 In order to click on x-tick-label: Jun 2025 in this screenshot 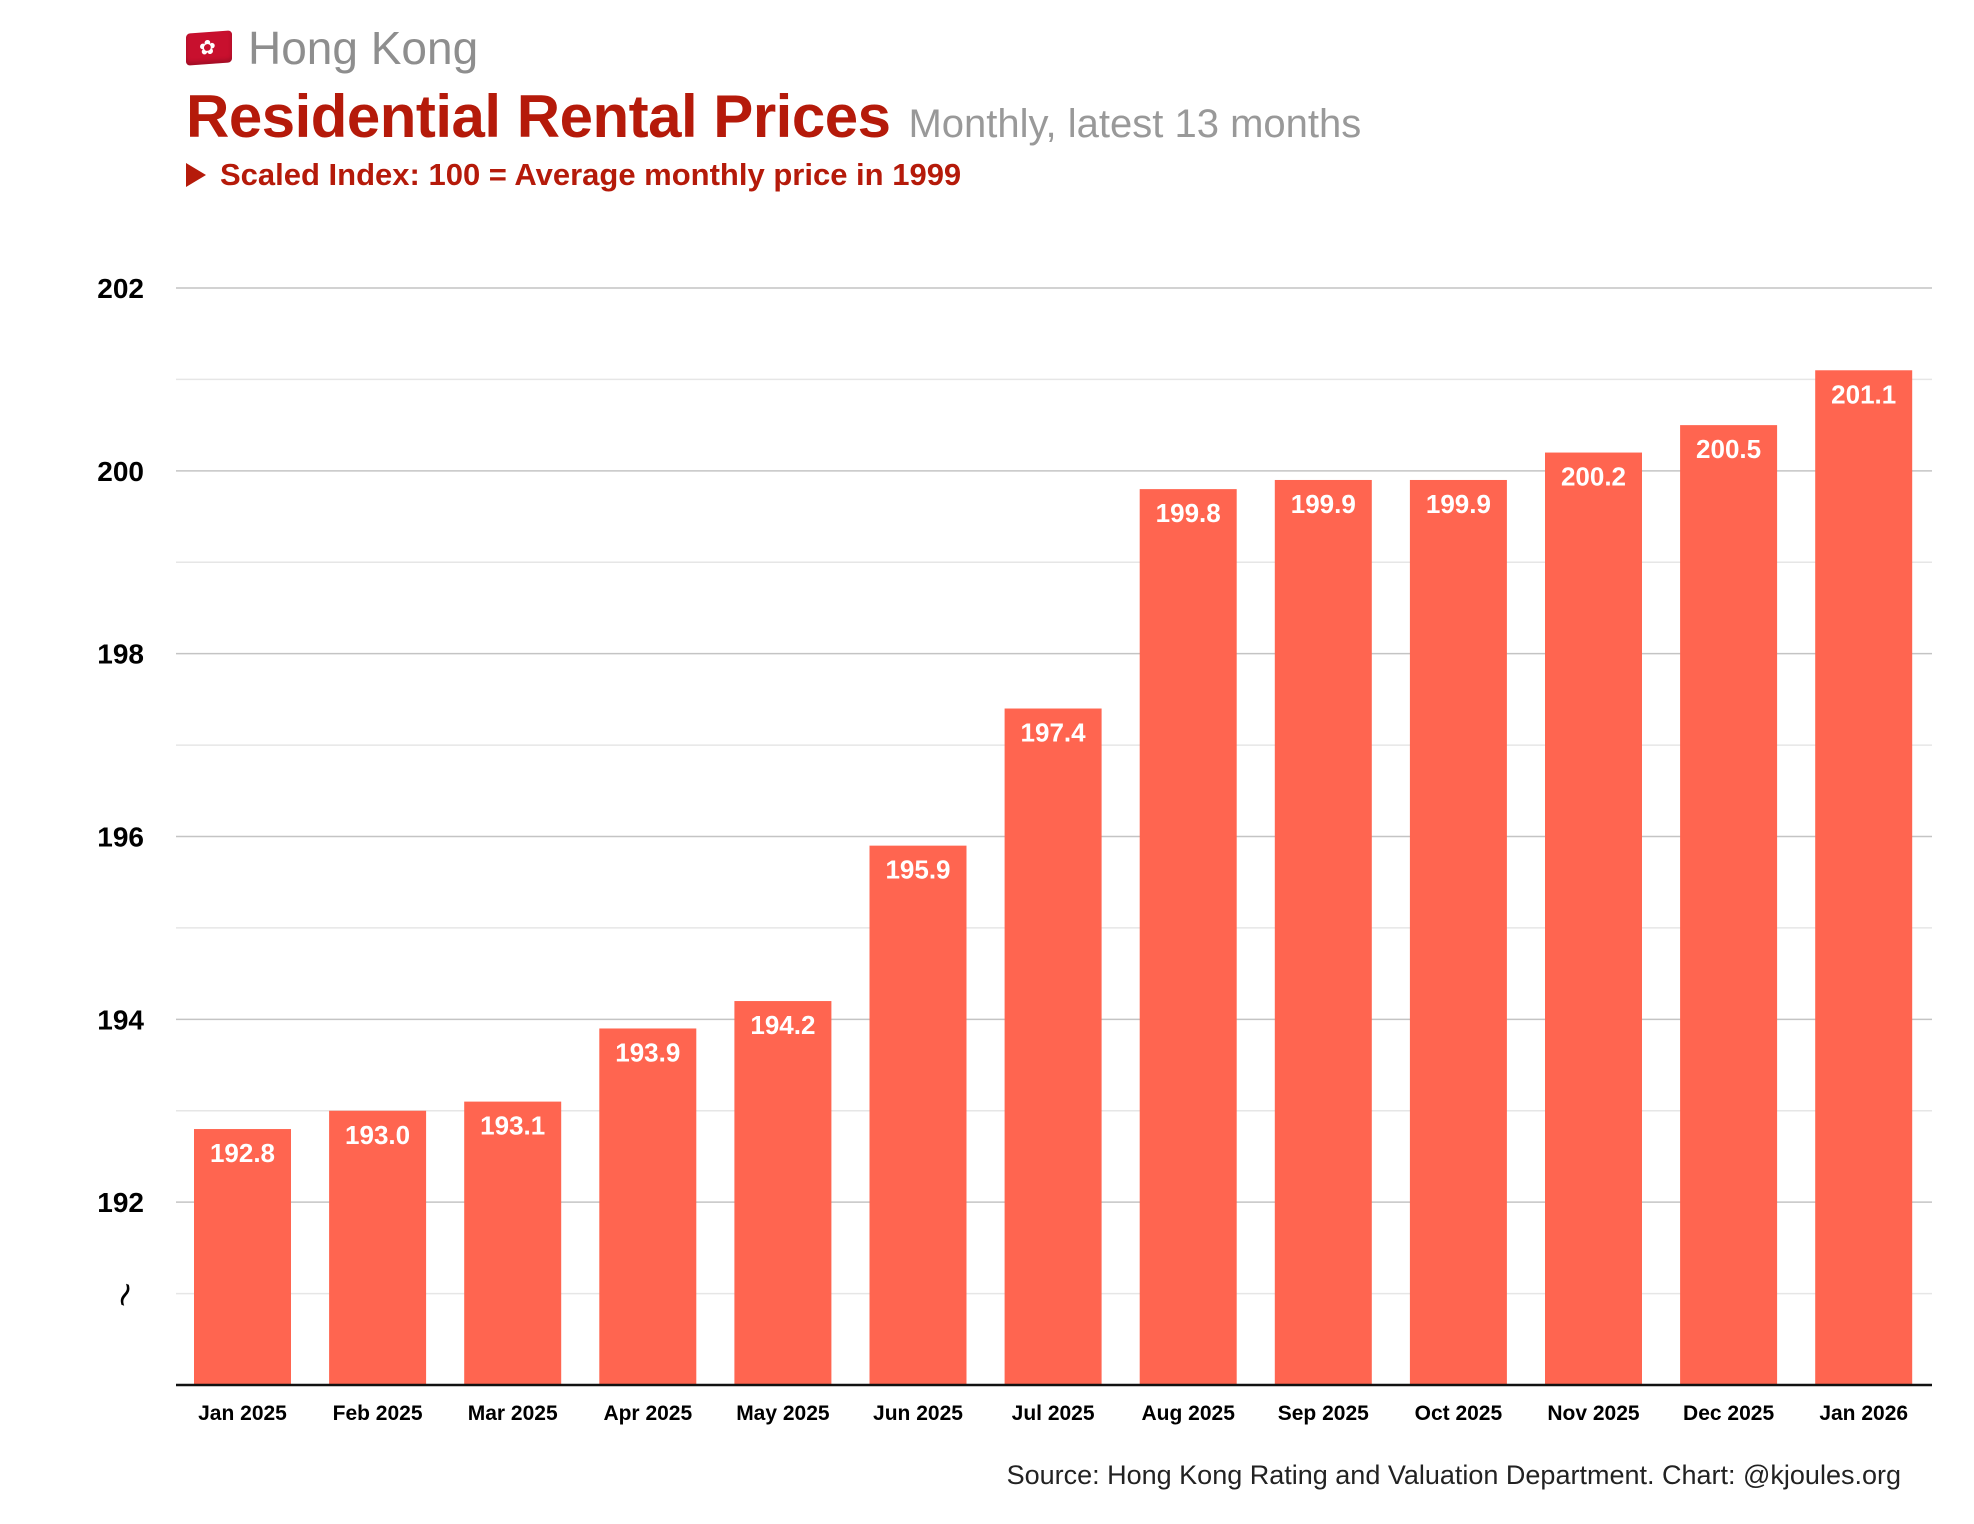, I will do `click(918, 1413)`.